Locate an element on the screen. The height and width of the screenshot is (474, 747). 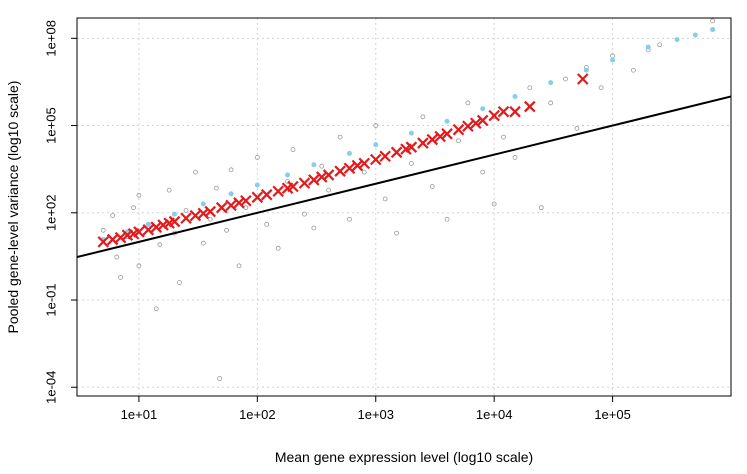
y-tick-label: 1e+02 is located at coordinates (51, 213).